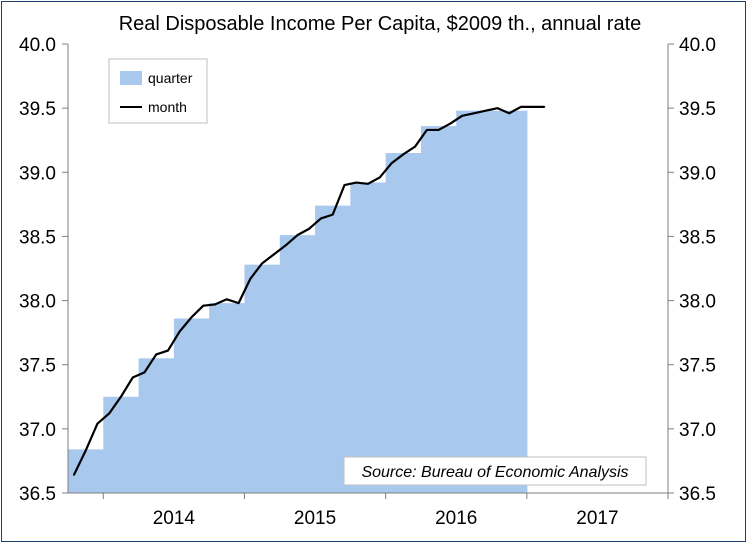 This screenshot has height=546, width=750. Describe the element at coordinates (37, 45) in the screenshot. I see `y-tick-label-left: 40.0` at that location.